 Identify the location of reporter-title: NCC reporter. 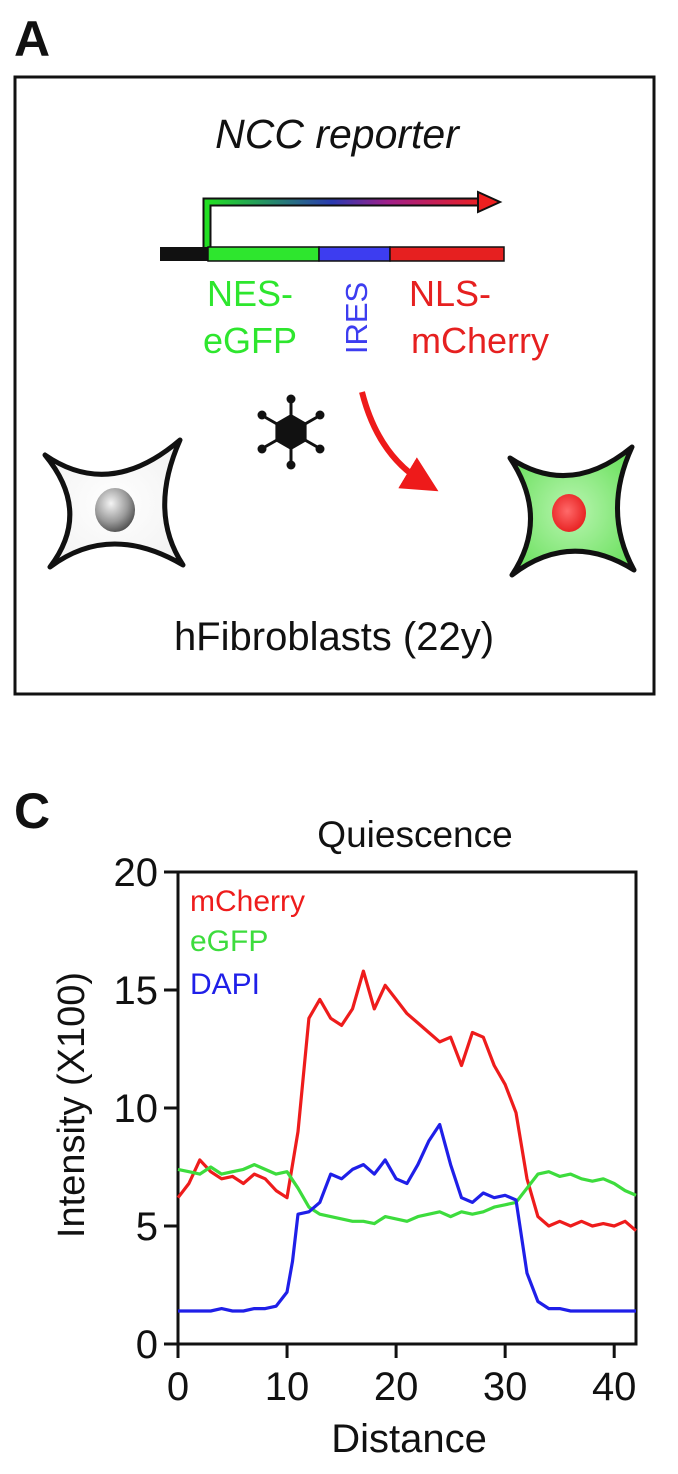
(338, 134).